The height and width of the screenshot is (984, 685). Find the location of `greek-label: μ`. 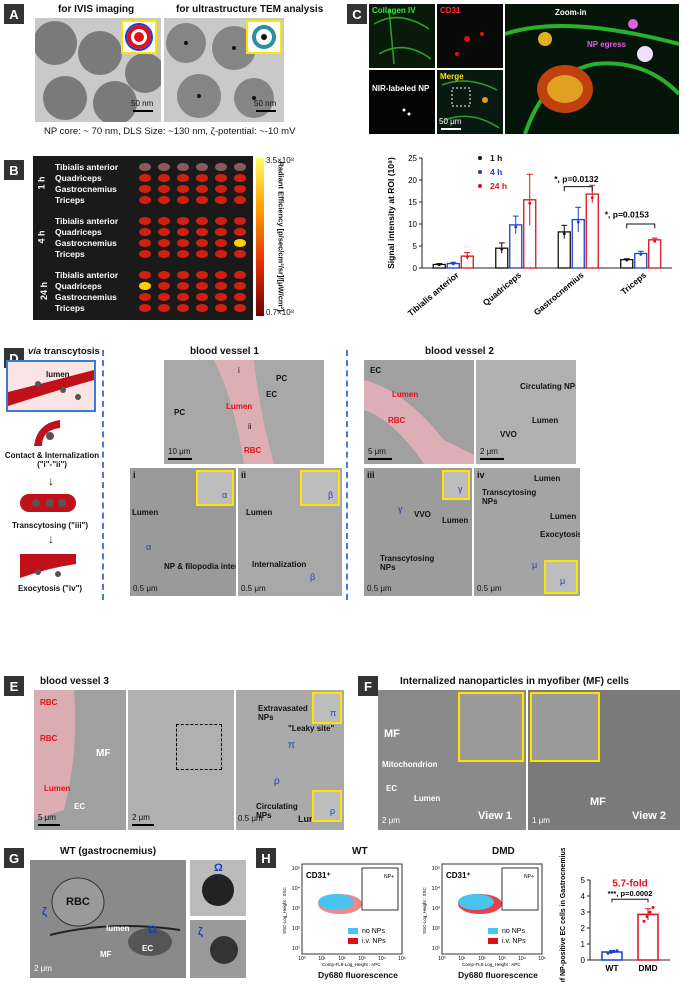

greek-label: μ is located at coordinates (535, 565).